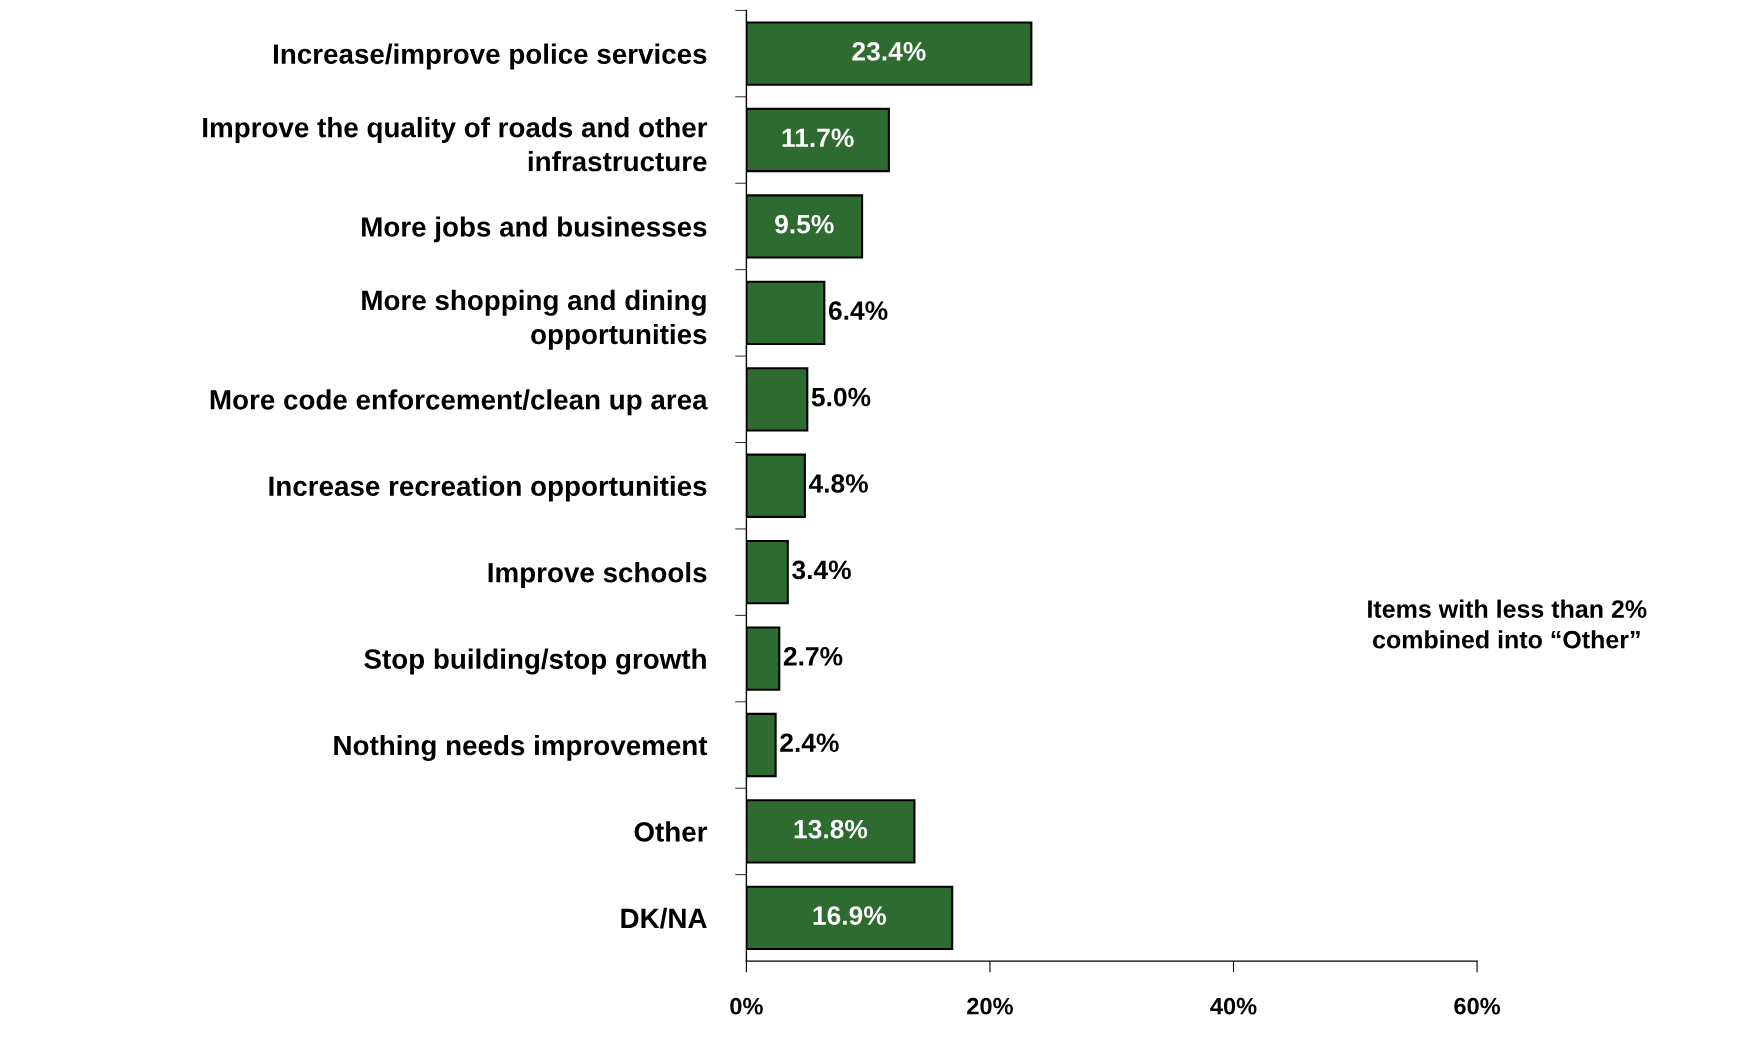 This screenshot has height=1039, width=1748. I want to click on data-label: 16.9%, so click(850, 915).